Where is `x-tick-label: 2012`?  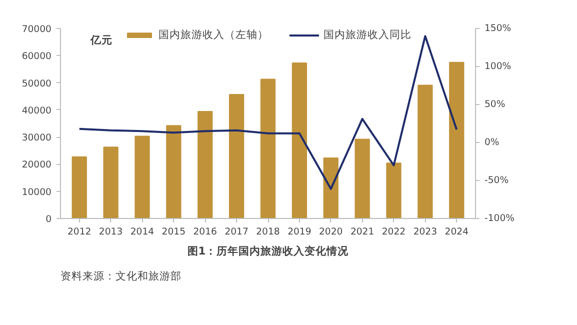 x-tick-label: 2012 is located at coordinates (79, 232).